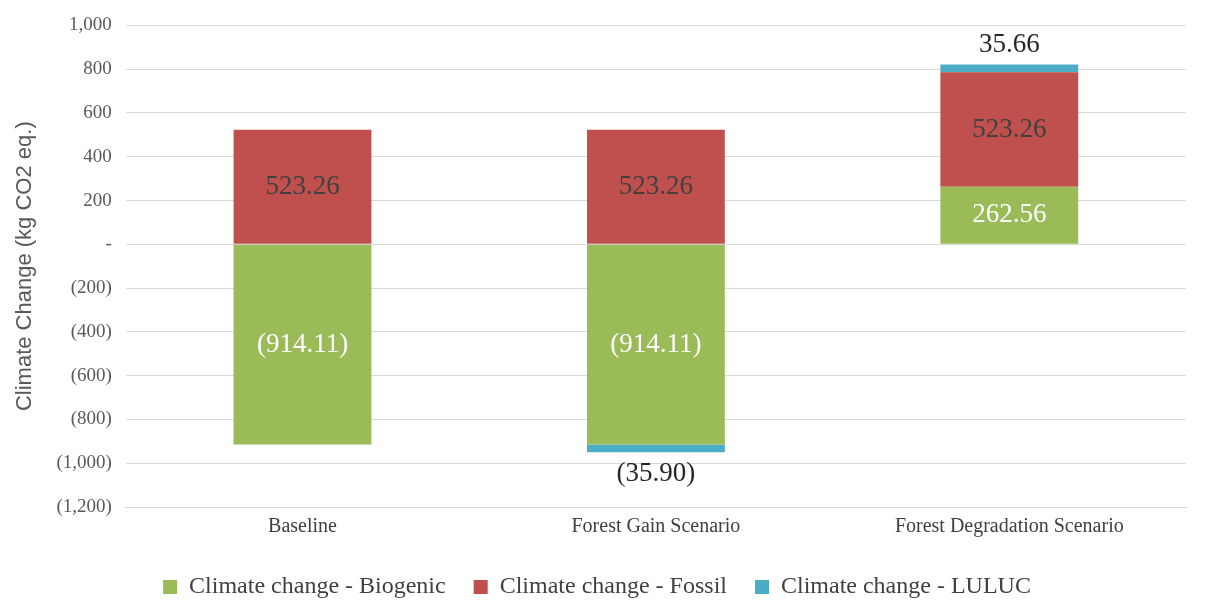  What do you see at coordinates (317, 585) in the screenshot?
I see `legend-label: Climate change - Biogenic` at bounding box center [317, 585].